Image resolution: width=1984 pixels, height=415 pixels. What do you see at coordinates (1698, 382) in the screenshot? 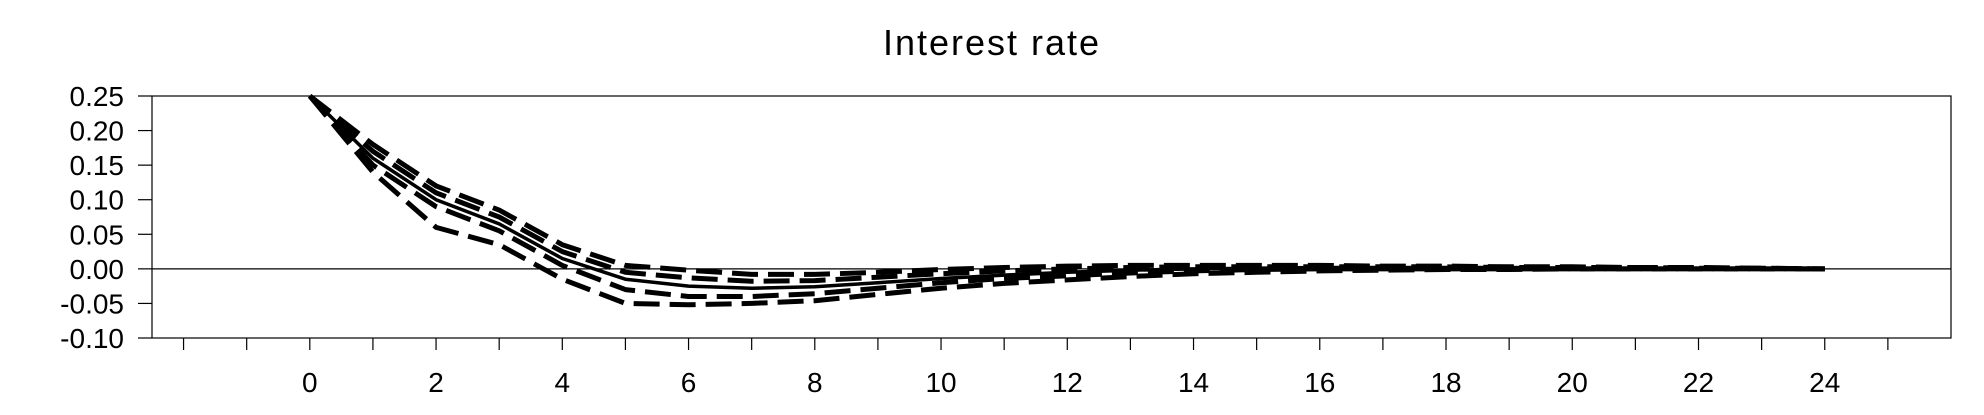
I see `x-tick-label: 22` at bounding box center [1698, 382].